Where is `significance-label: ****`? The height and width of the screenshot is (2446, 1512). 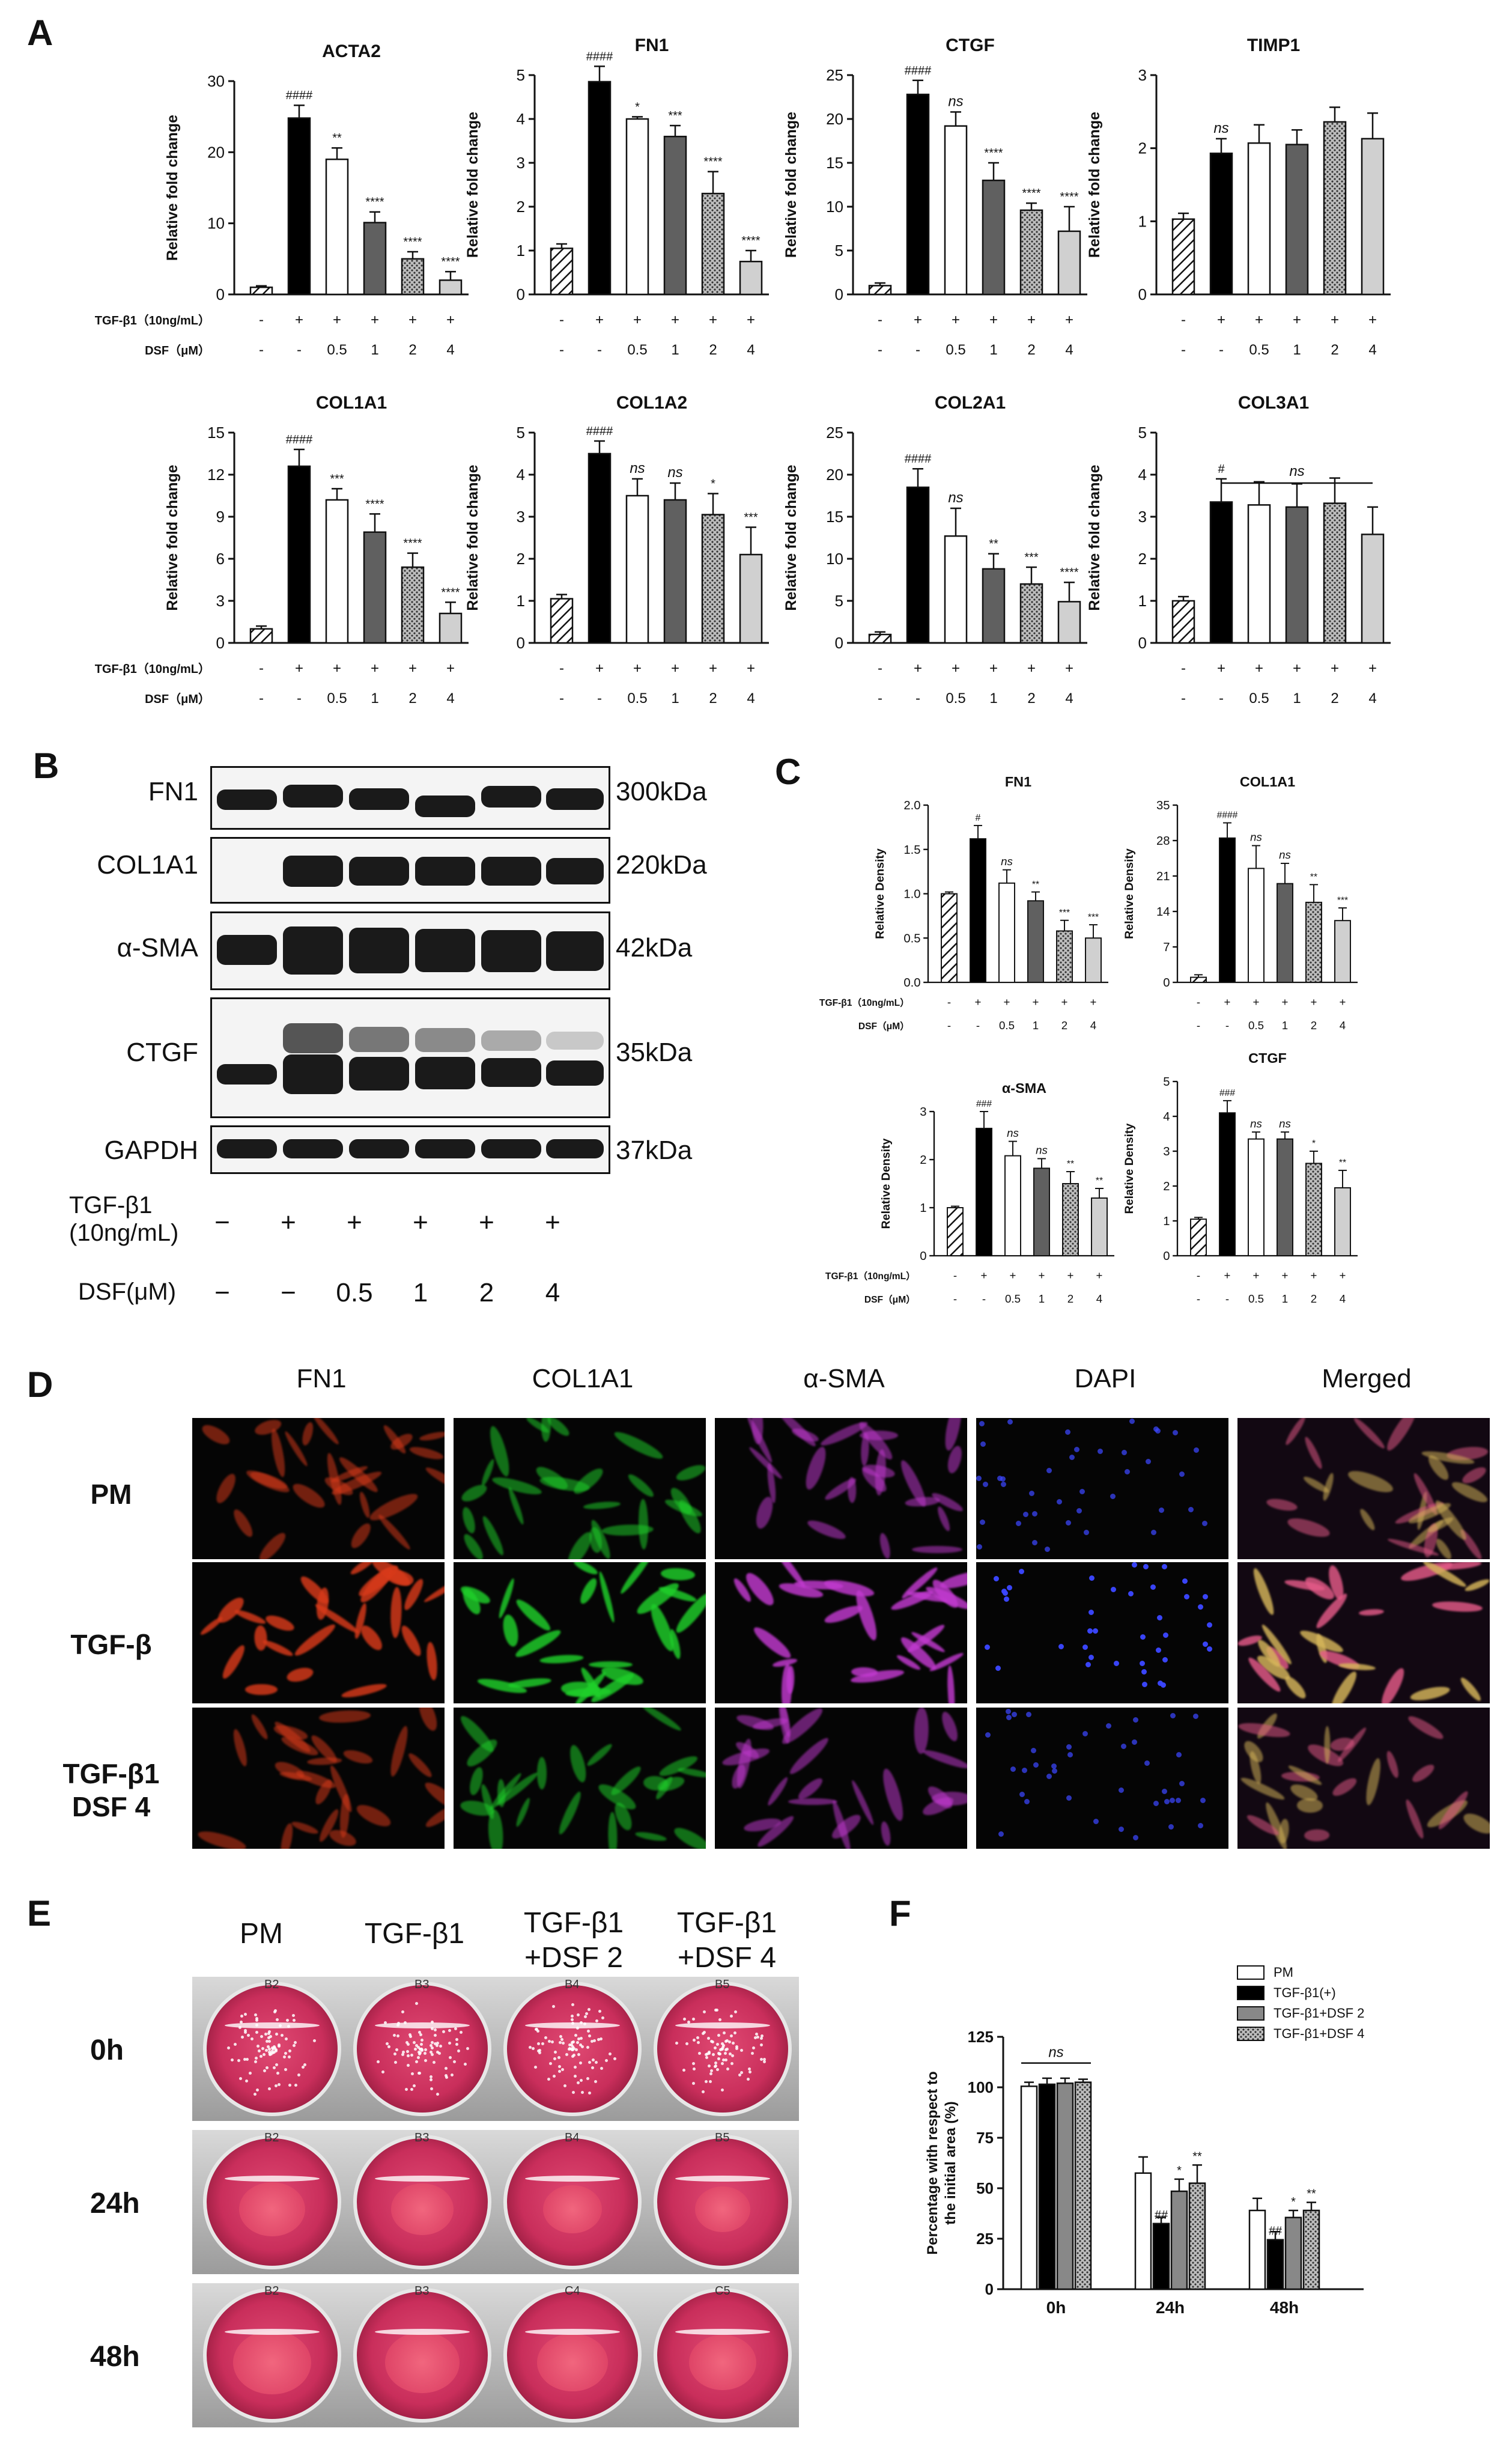 significance-label: **** is located at coordinates (374, 202).